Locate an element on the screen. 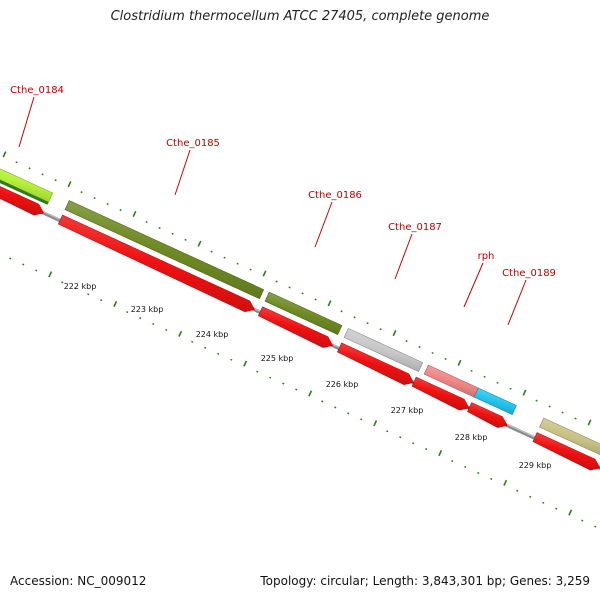 The height and width of the screenshot is (600, 600). kbp-scale-label: 227 kbp is located at coordinates (407, 410).